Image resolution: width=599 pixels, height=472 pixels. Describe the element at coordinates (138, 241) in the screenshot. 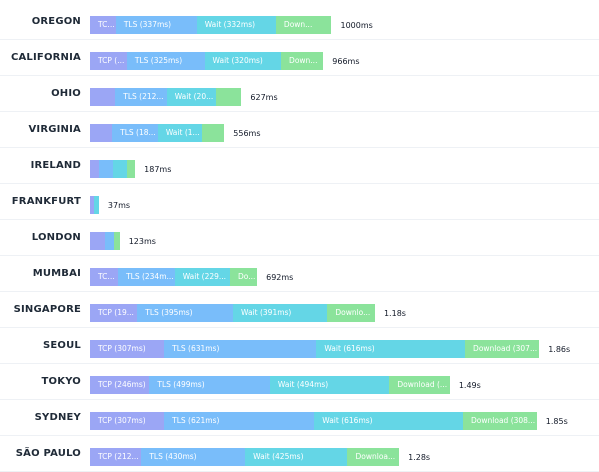

I see `total-time: 123ms` at that location.